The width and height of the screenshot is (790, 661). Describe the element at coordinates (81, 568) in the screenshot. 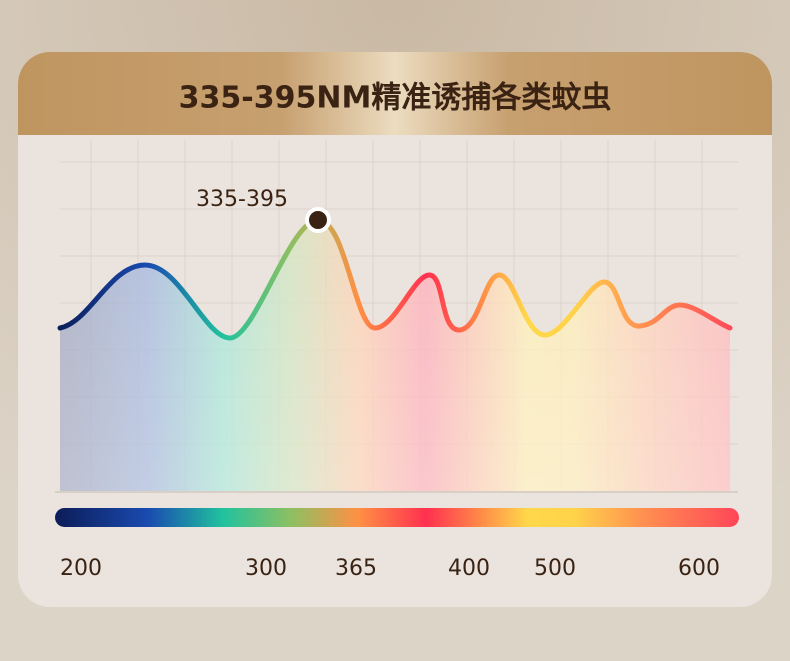

I see `axis-label: 200` at that location.